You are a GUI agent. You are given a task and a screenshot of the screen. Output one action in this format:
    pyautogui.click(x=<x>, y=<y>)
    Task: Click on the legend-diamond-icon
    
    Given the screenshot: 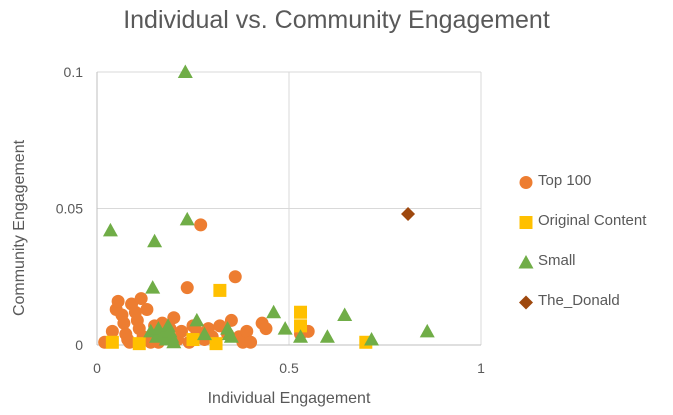 What is the action you would take?
    pyautogui.click(x=526, y=302)
    